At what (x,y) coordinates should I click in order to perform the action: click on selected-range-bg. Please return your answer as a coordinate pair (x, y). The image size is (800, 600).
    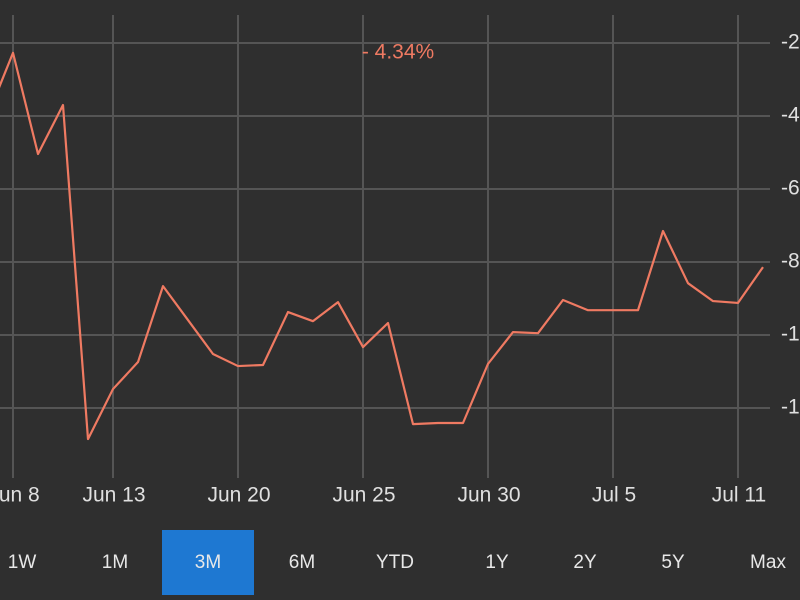
    Looking at the image, I should click on (208, 562).